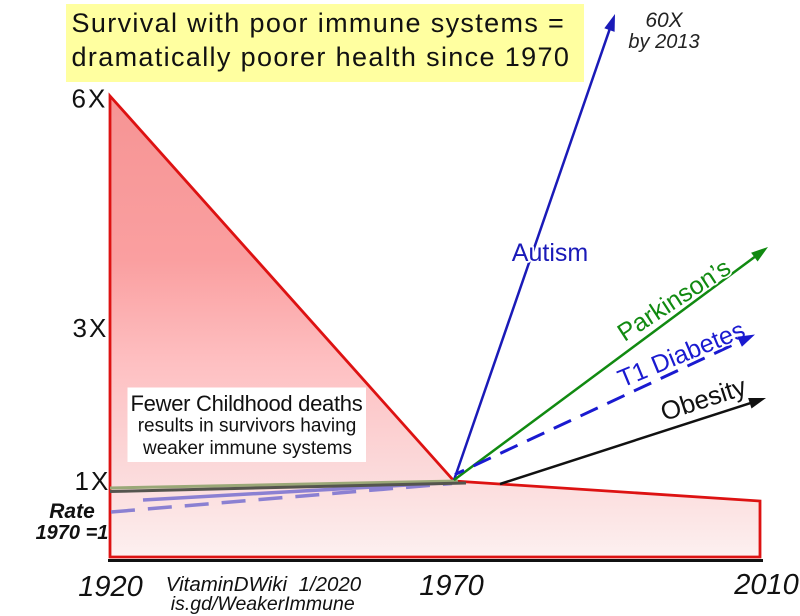  I want to click on svg-text: VitaminDWiki 1/2020, so click(264, 584).